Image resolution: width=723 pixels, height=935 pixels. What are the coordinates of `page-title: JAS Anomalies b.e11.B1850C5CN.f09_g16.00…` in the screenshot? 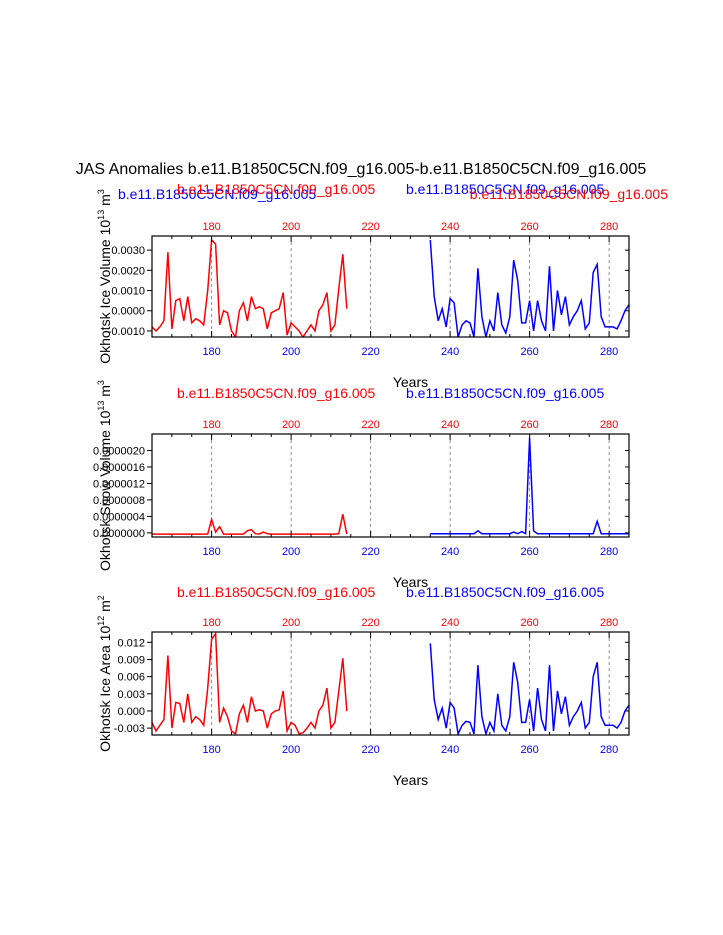 It's located at (361, 169).